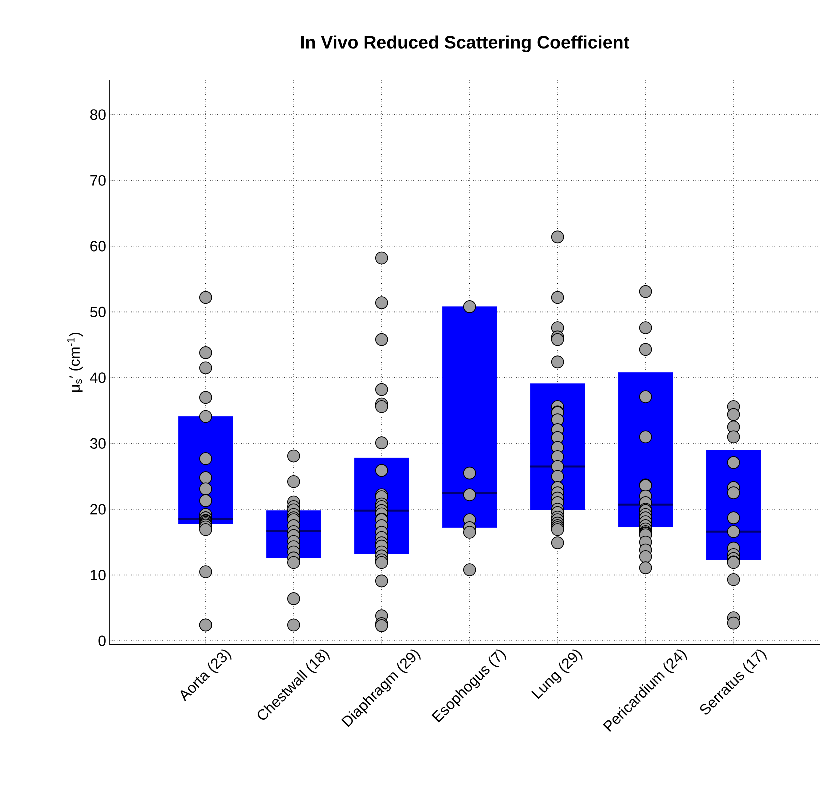 This screenshot has height=808, width=828. I want to click on y-tick-label: 10, so click(98, 575).